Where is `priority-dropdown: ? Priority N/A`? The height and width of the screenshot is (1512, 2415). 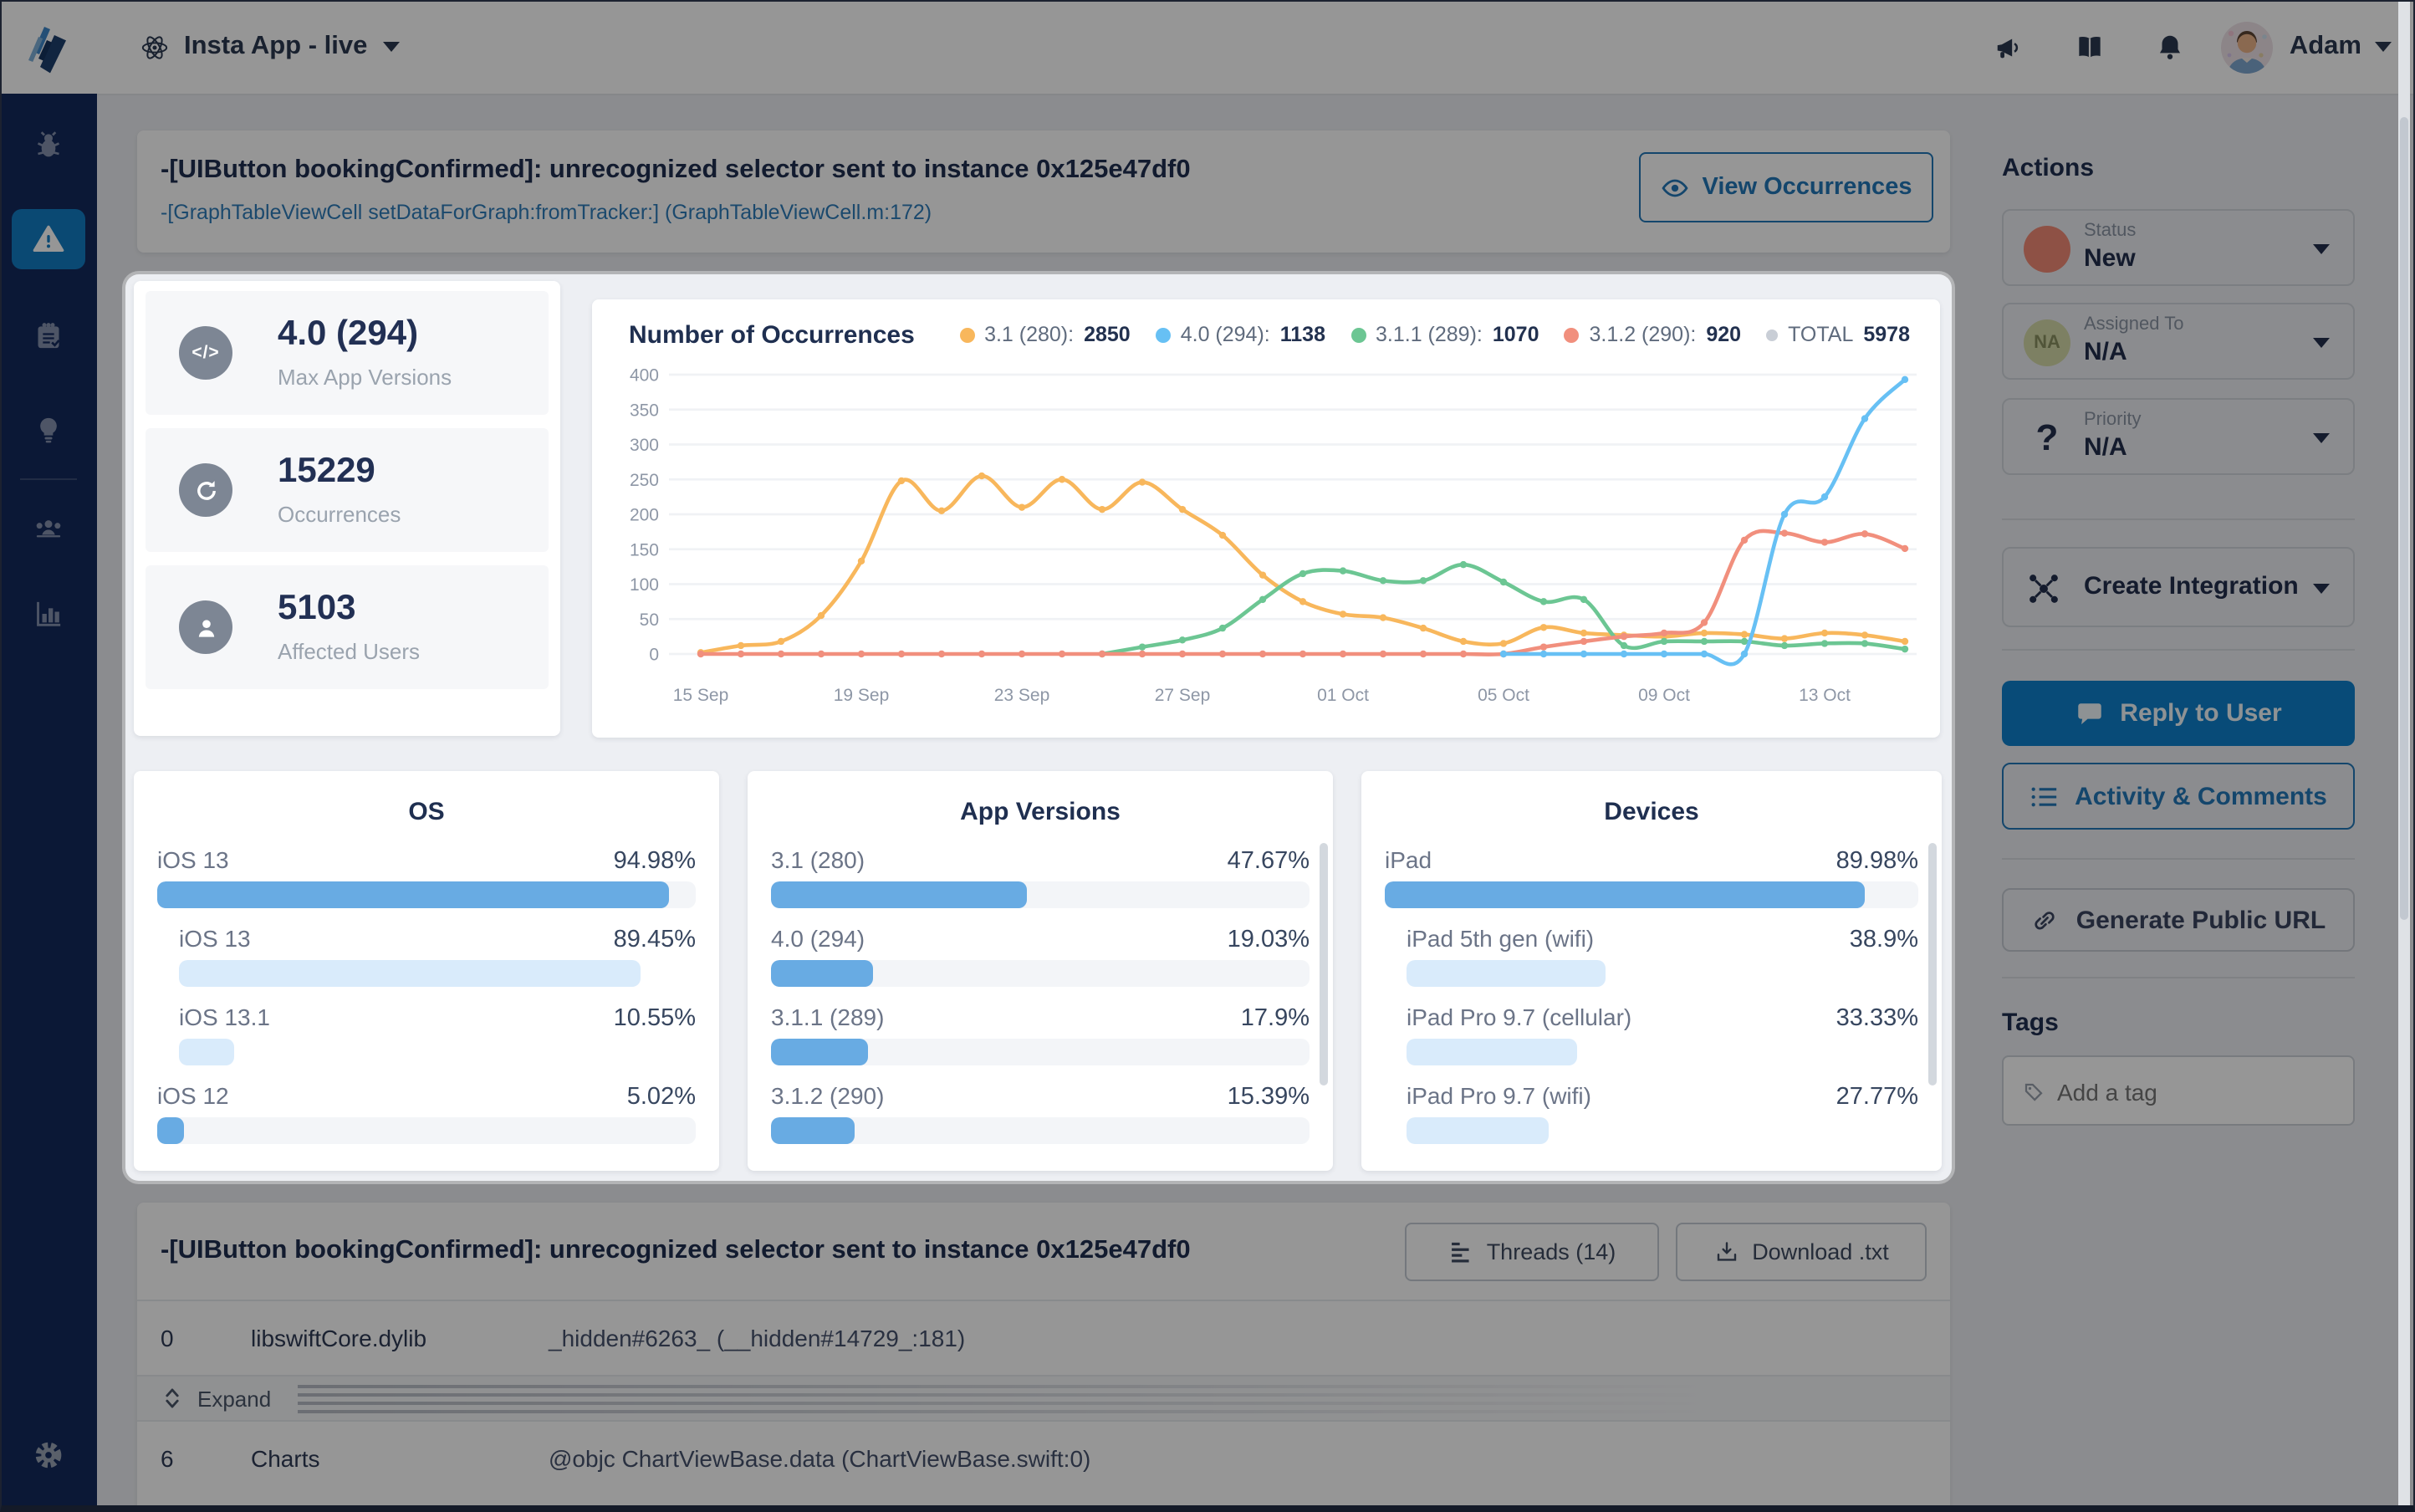
priority-dropdown: ? Priority N/A is located at coordinates (2179, 436).